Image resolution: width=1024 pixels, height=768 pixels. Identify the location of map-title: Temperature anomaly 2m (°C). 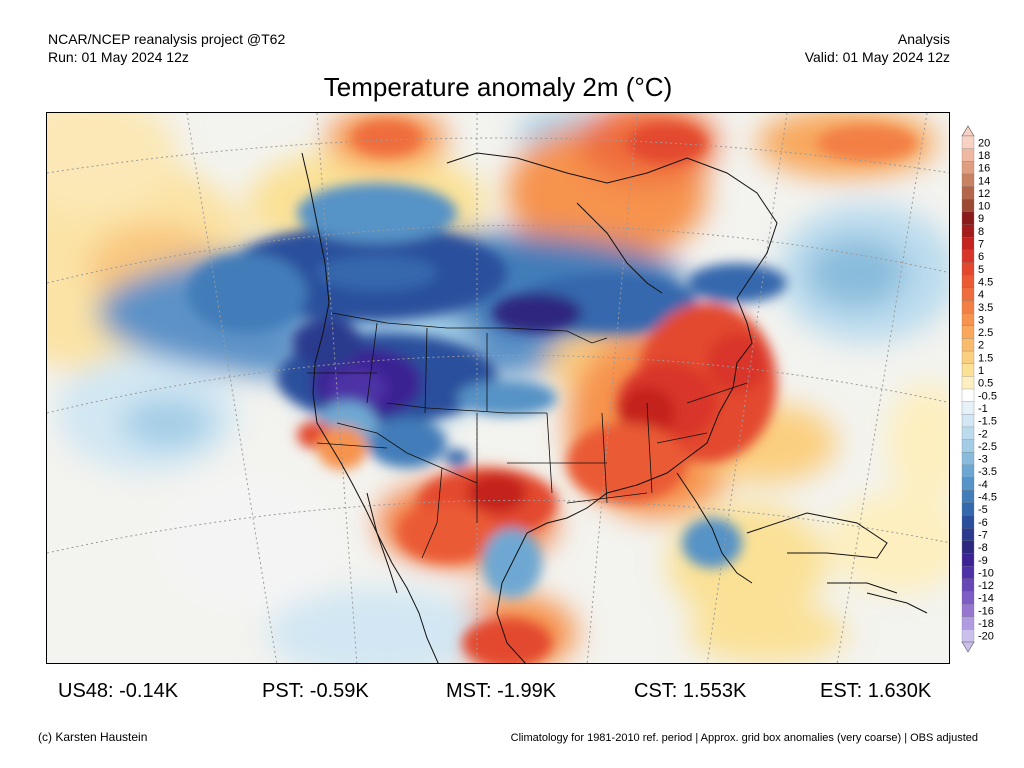
(498, 87).